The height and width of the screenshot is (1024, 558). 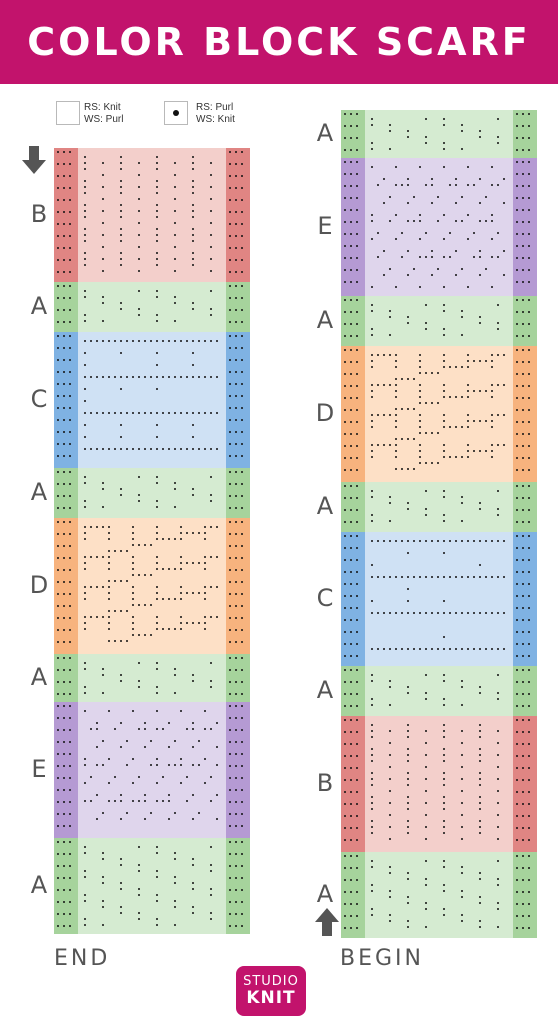 I want to click on left-block-label-7: A, so click(x=39, y=885).